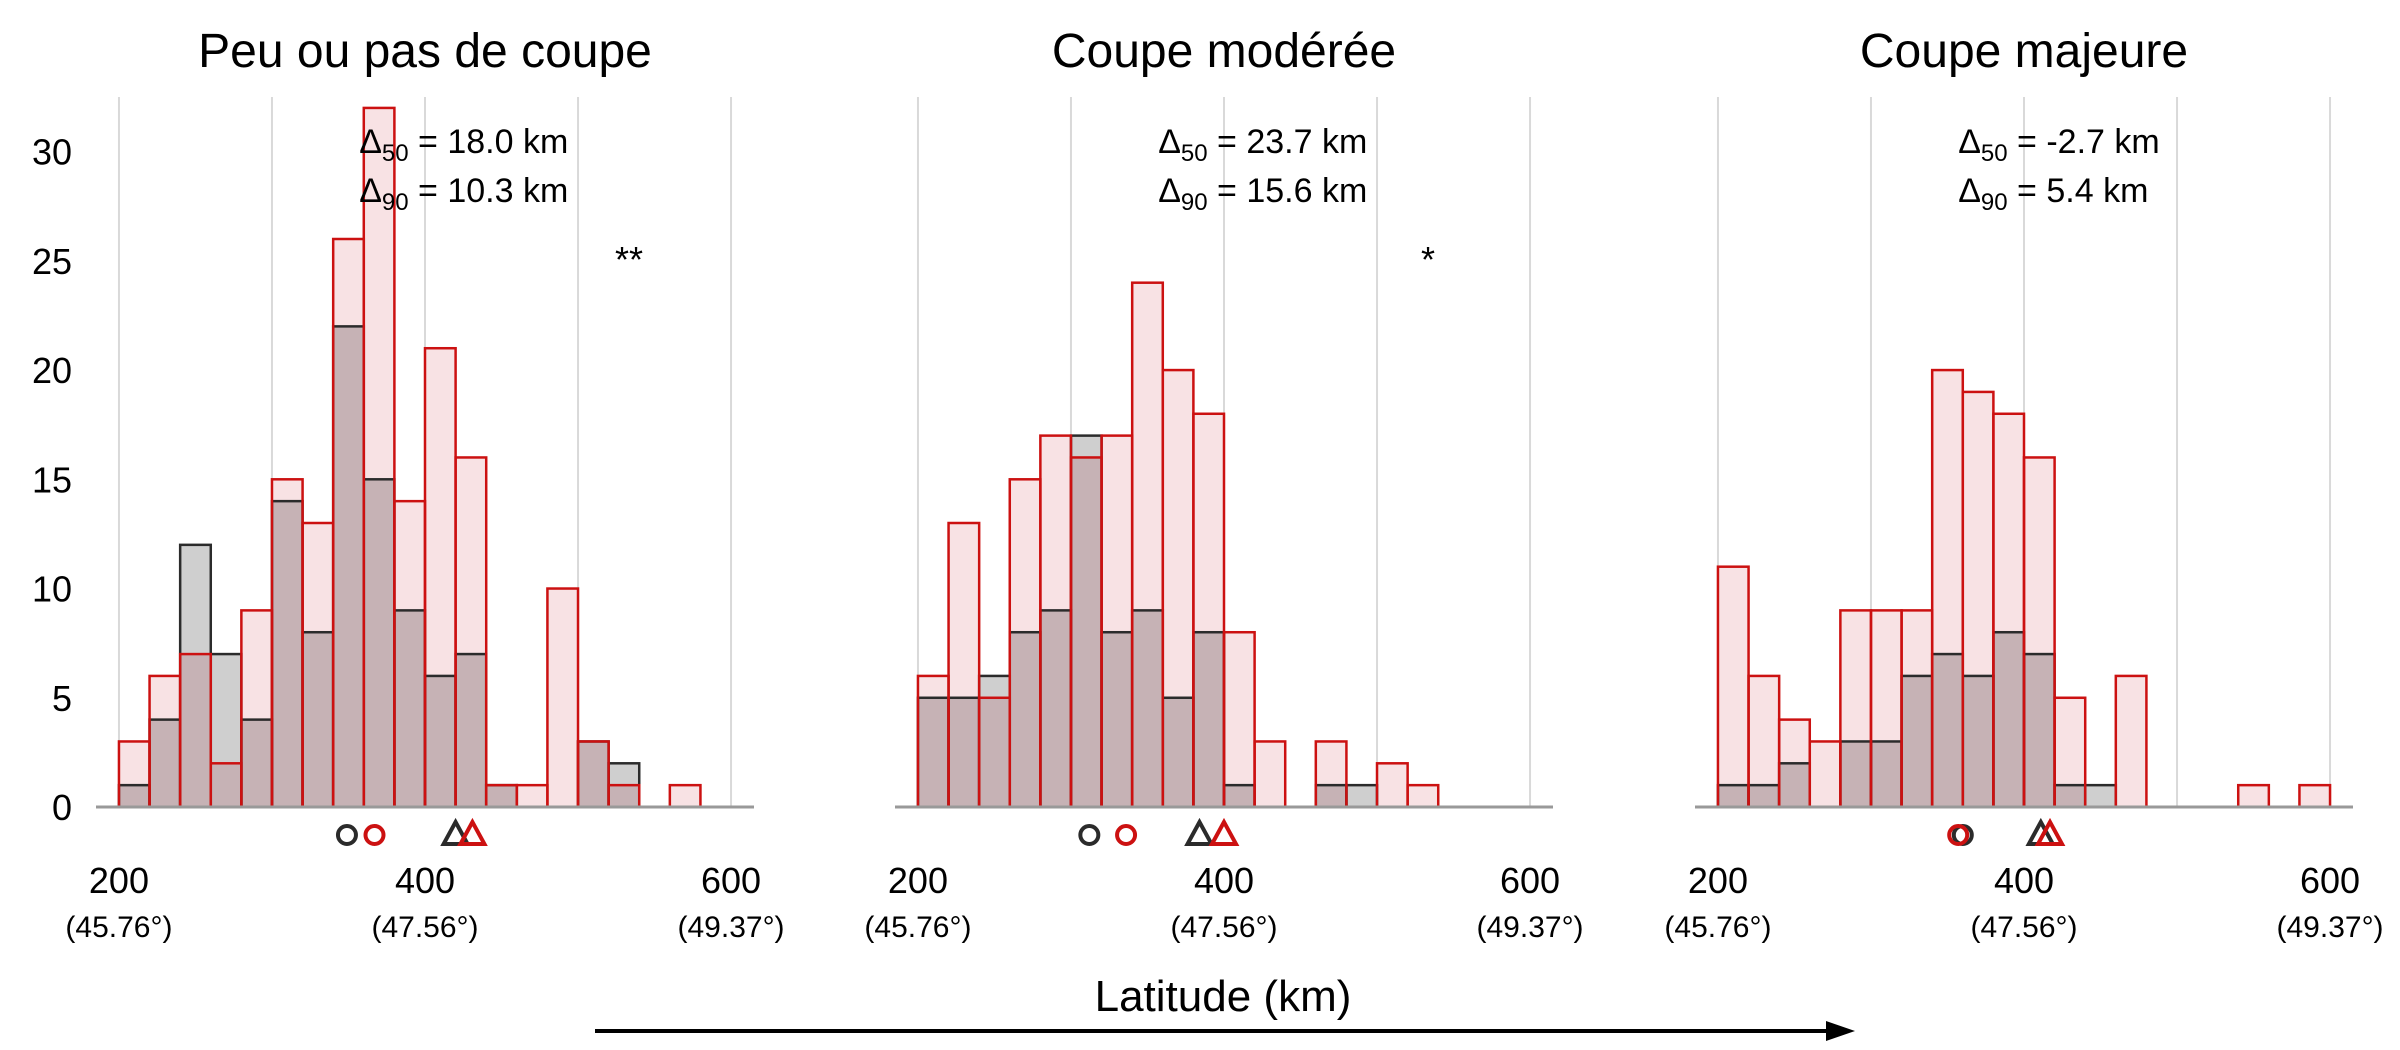 The height and width of the screenshot is (1050, 2400). I want to click on significance-marker: *, so click(1428, 259).